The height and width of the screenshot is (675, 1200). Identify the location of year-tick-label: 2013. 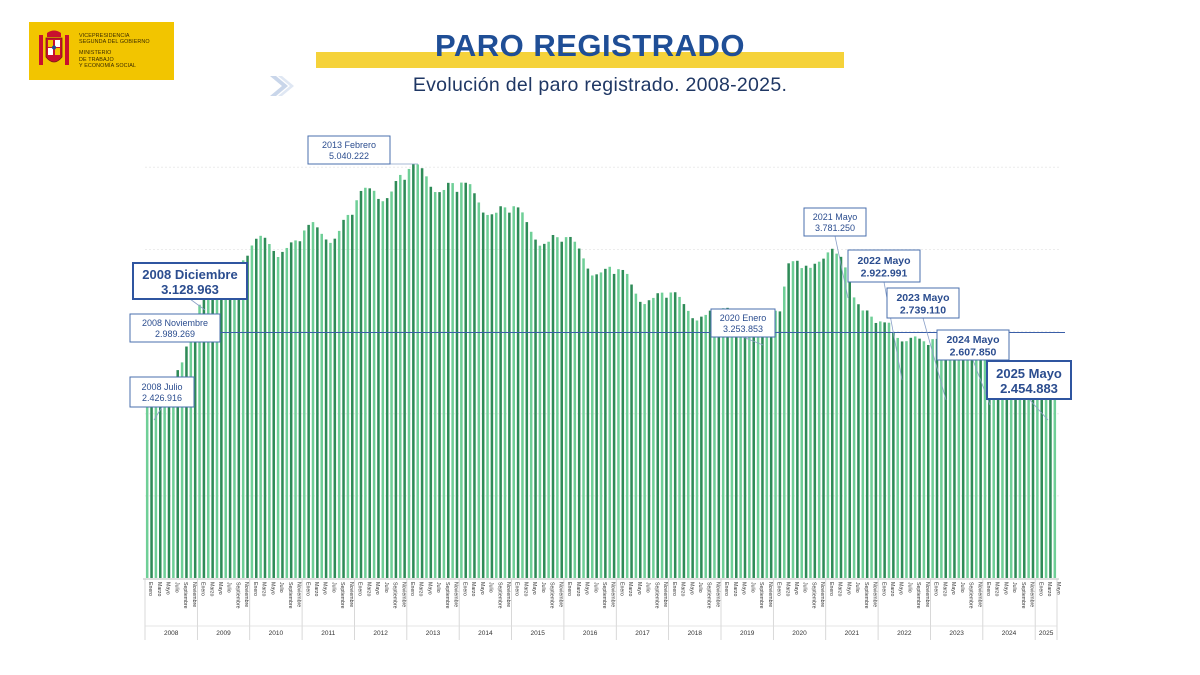
(433, 633).